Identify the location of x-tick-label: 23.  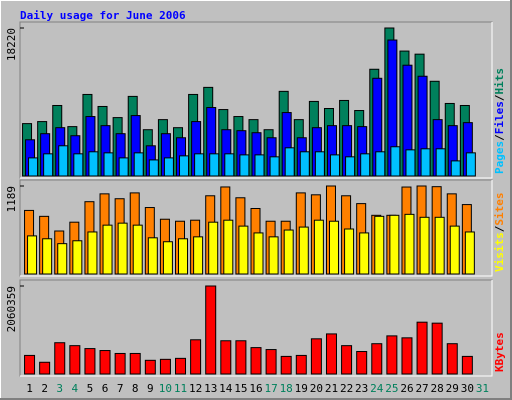
(361, 388).